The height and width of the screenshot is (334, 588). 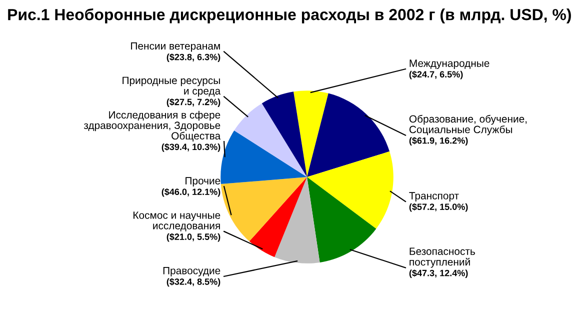 I want to click on data-label: ($27.5, 7.2%), so click(x=193, y=102).